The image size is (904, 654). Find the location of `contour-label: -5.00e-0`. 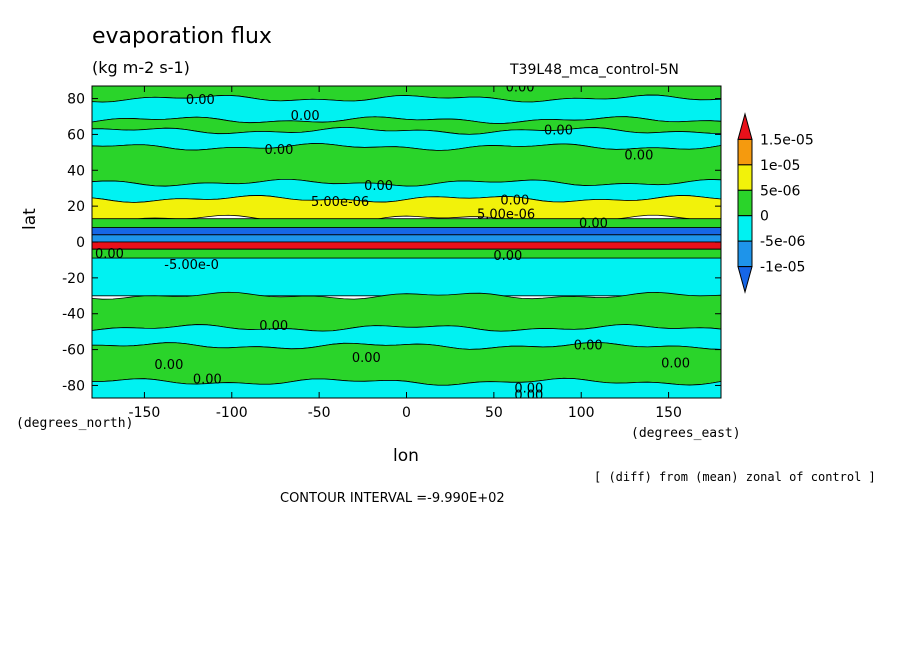

contour-label: -5.00e-0 is located at coordinates (191, 265).